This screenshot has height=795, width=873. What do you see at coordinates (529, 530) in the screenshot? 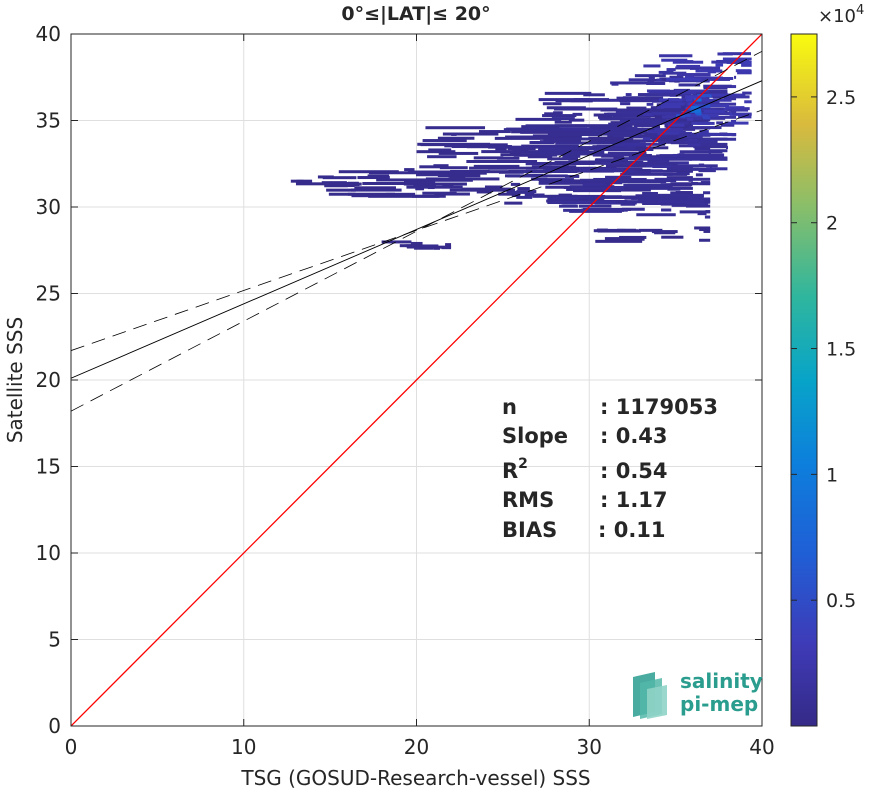
I see `stat-label: BIAS` at bounding box center [529, 530].